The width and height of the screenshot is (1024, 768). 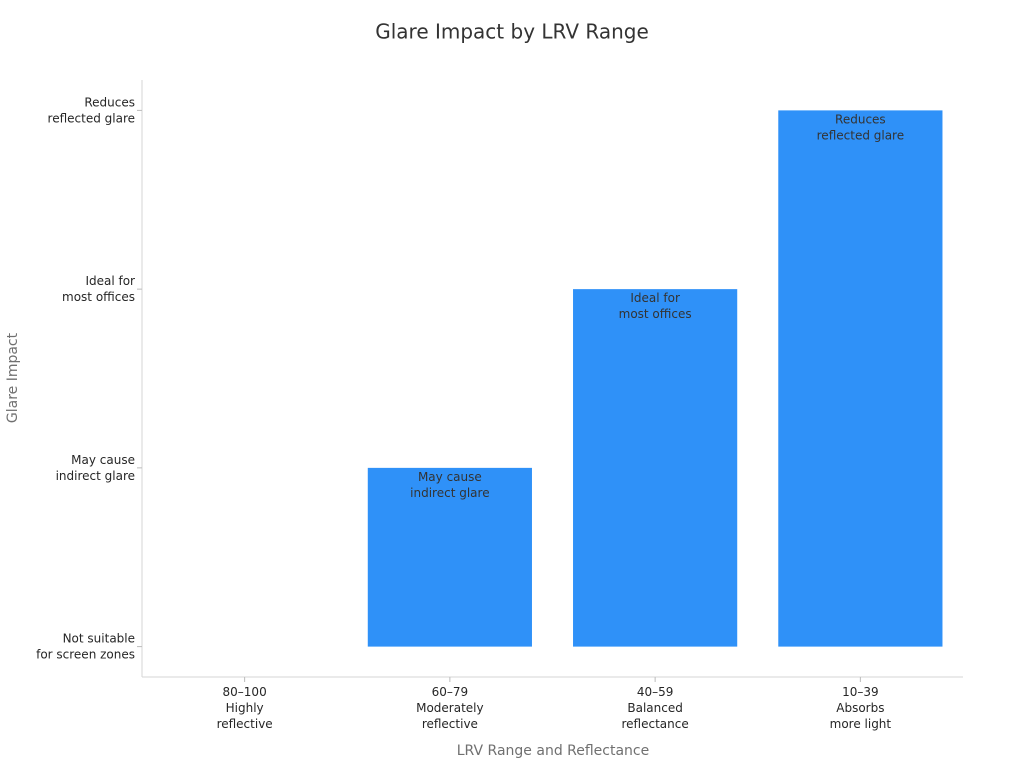 What do you see at coordinates (95, 467) in the screenshot?
I see `y-tick-label: May cause indirect glare` at bounding box center [95, 467].